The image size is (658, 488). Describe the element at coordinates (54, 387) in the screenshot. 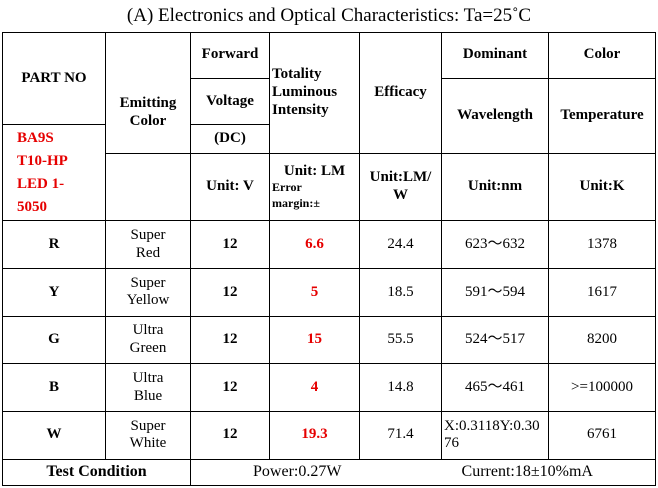

I see `row-code: B` at that location.